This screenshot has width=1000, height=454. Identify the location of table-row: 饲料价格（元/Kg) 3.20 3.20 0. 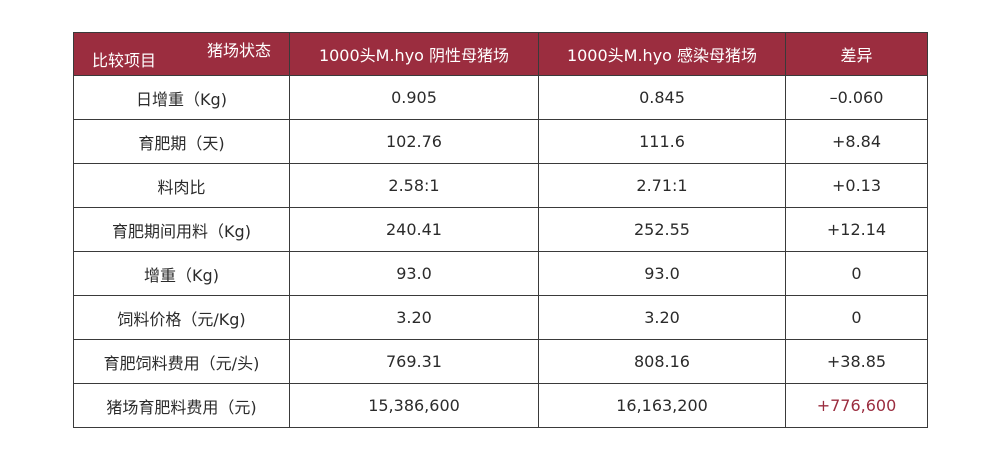
(500, 317).